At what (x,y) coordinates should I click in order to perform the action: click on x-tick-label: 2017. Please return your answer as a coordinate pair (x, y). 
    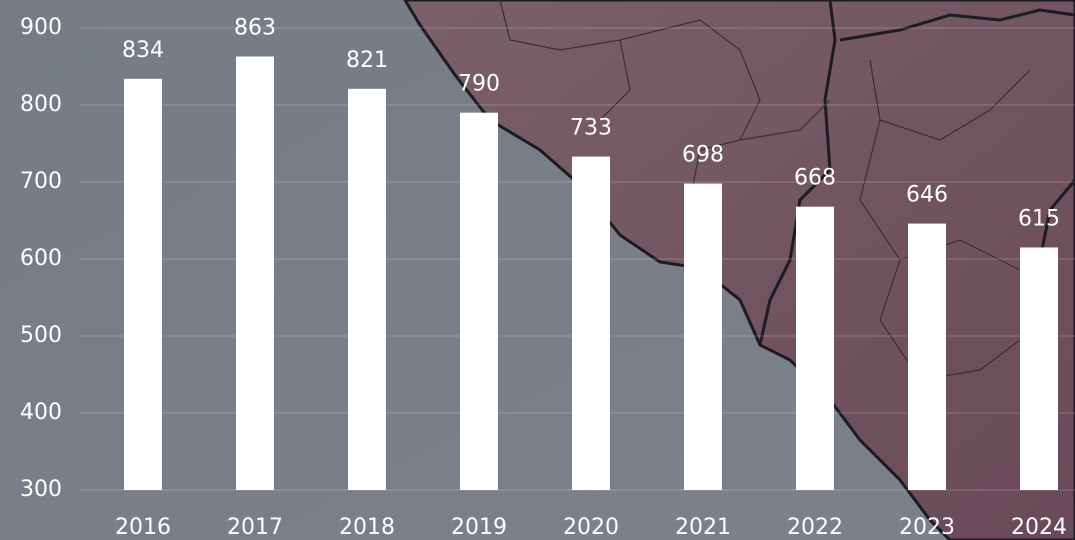
    Looking at the image, I should click on (255, 527).